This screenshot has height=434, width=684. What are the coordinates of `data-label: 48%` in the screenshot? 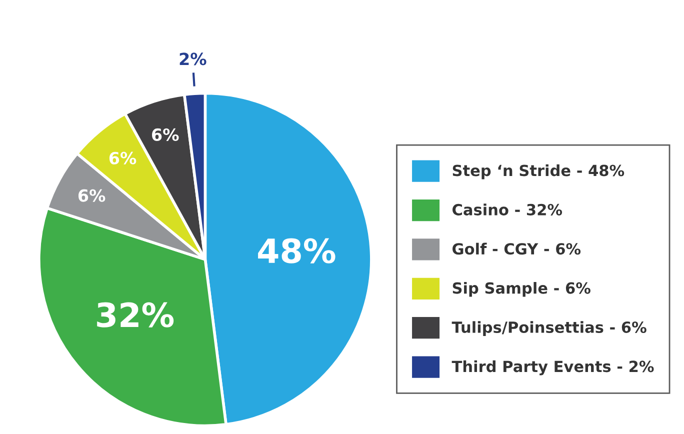 It's located at (297, 251).